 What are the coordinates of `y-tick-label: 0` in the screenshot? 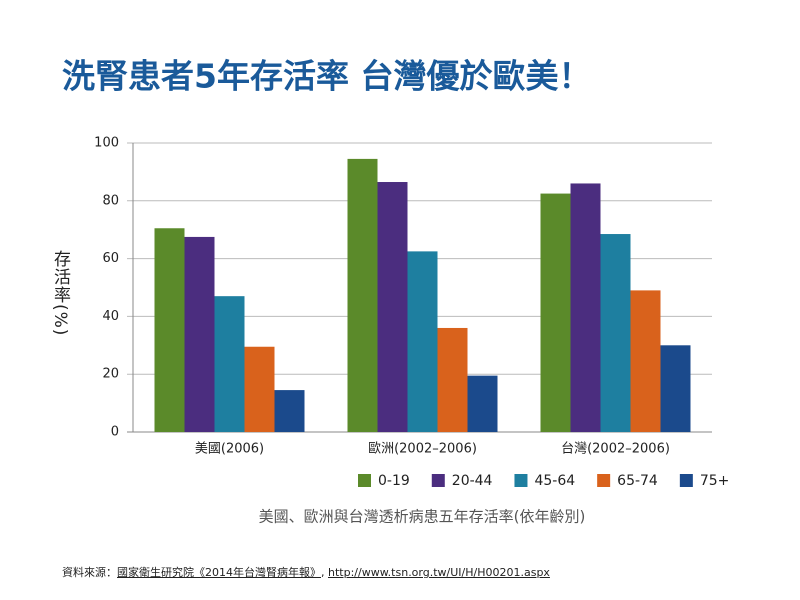 It's located at (115, 432).